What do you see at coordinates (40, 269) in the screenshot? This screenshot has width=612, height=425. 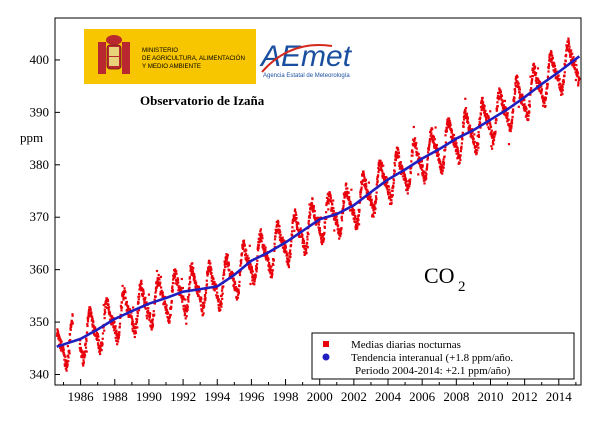 I see `y-tick-label: 360` at bounding box center [40, 269].